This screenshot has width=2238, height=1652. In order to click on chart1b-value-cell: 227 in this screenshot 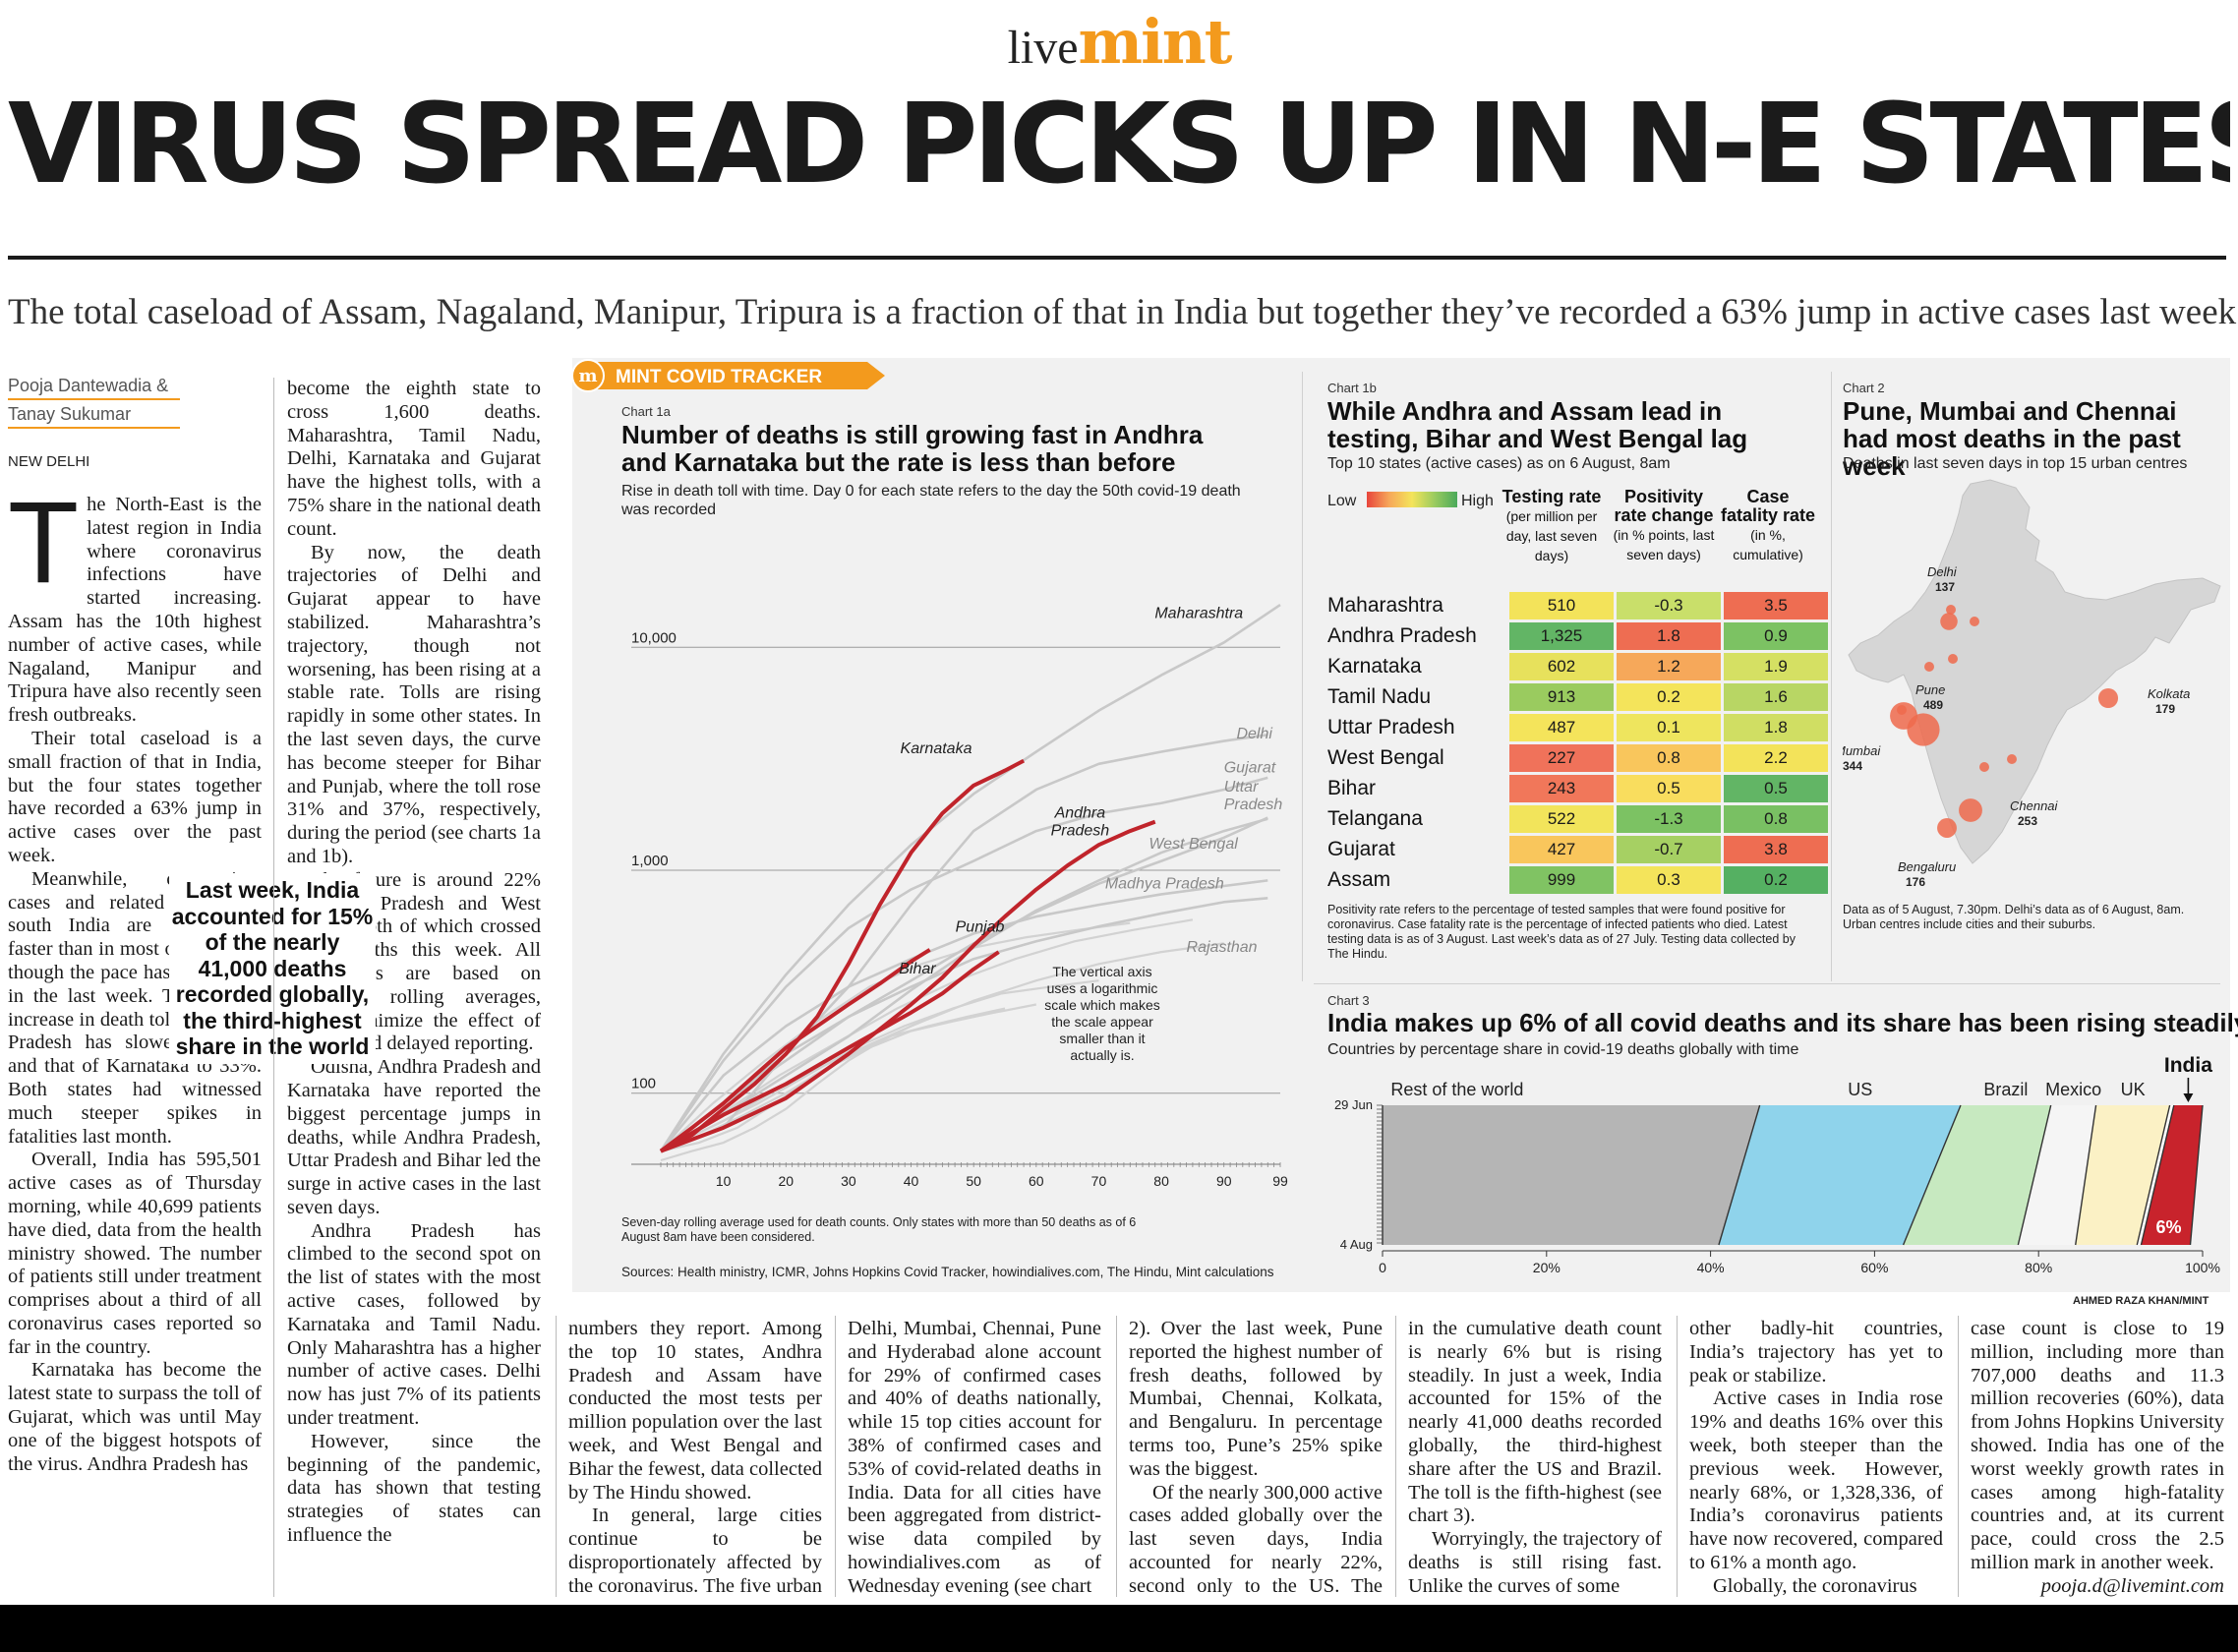, I will do `click(1560, 758)`.